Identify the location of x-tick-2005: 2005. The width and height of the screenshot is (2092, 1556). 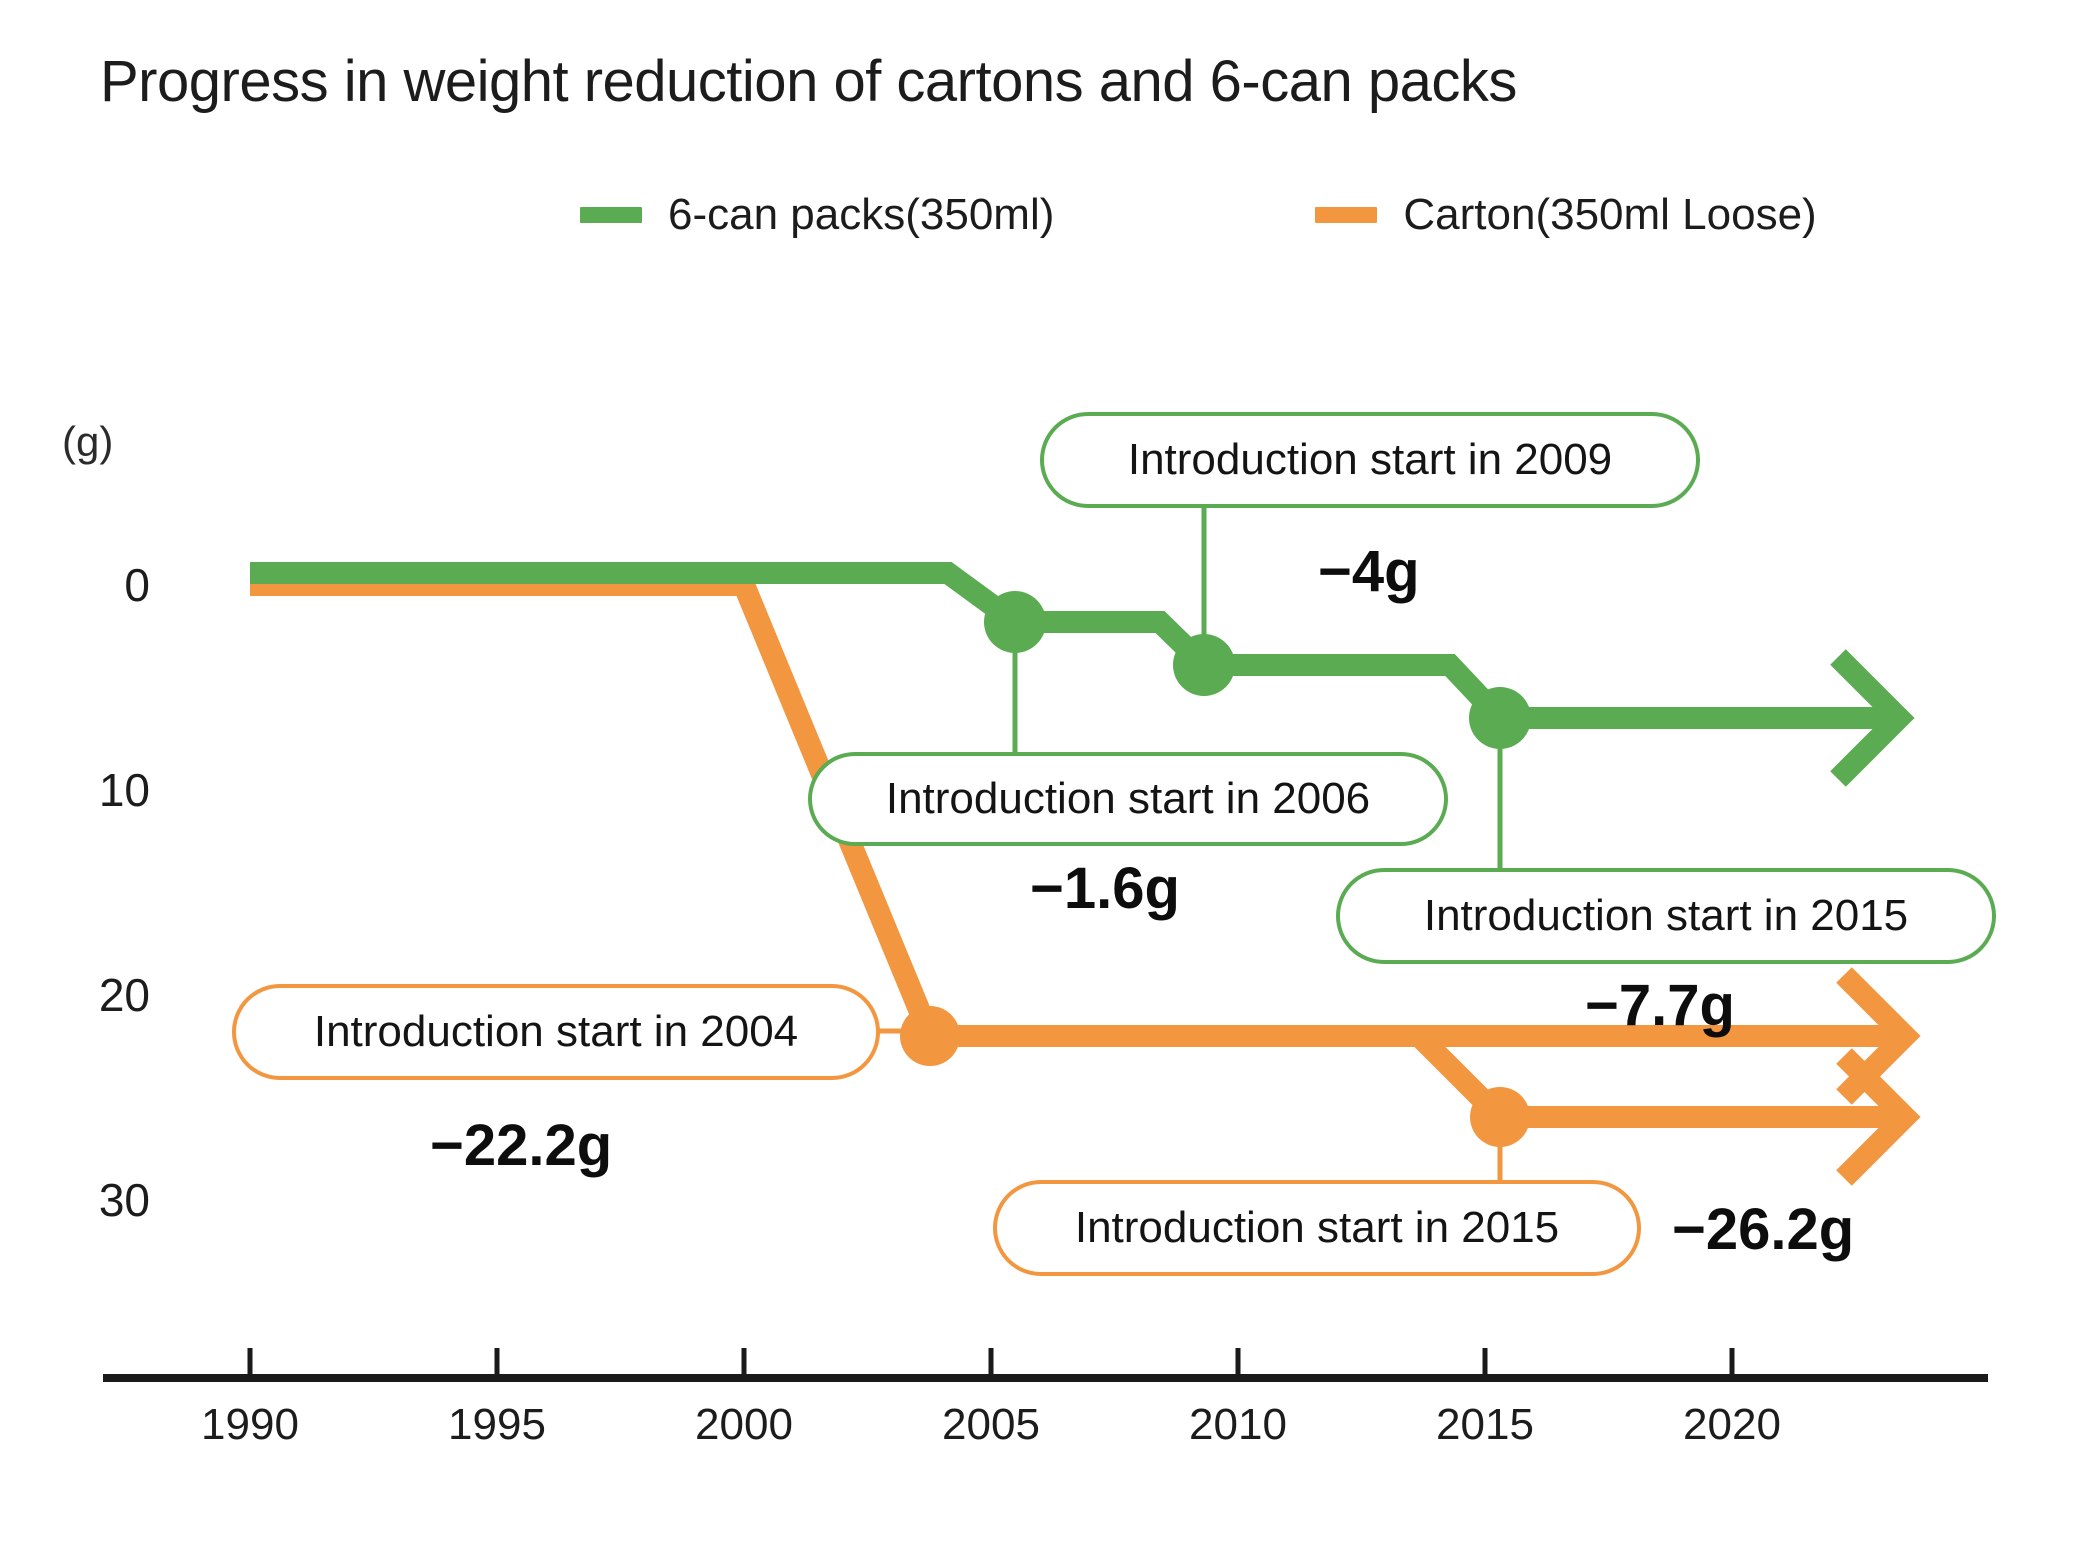
(991, 1424).